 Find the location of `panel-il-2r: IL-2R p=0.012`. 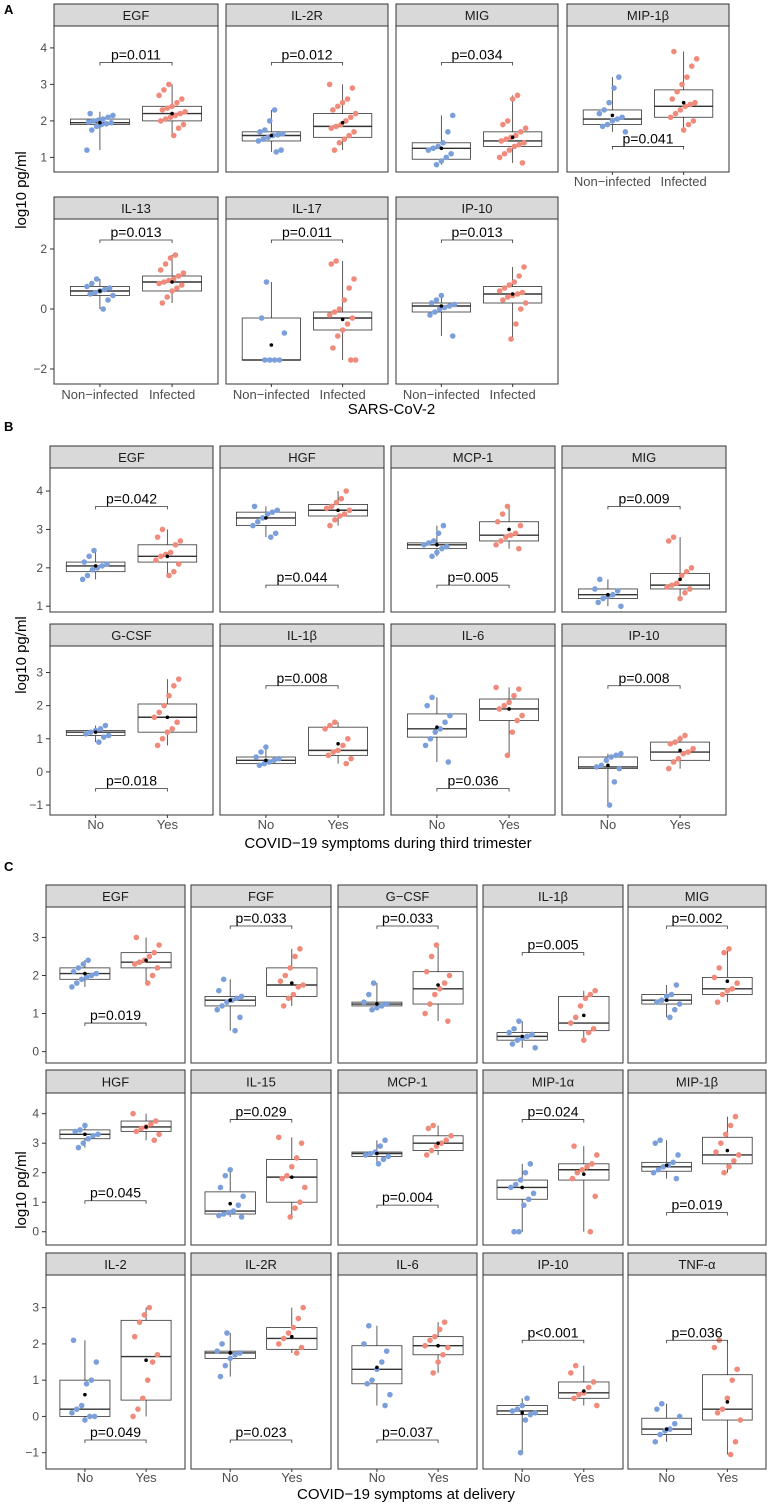

panel-il-2r: IL-2R p=0.012 is located at coordinates (307, 88).